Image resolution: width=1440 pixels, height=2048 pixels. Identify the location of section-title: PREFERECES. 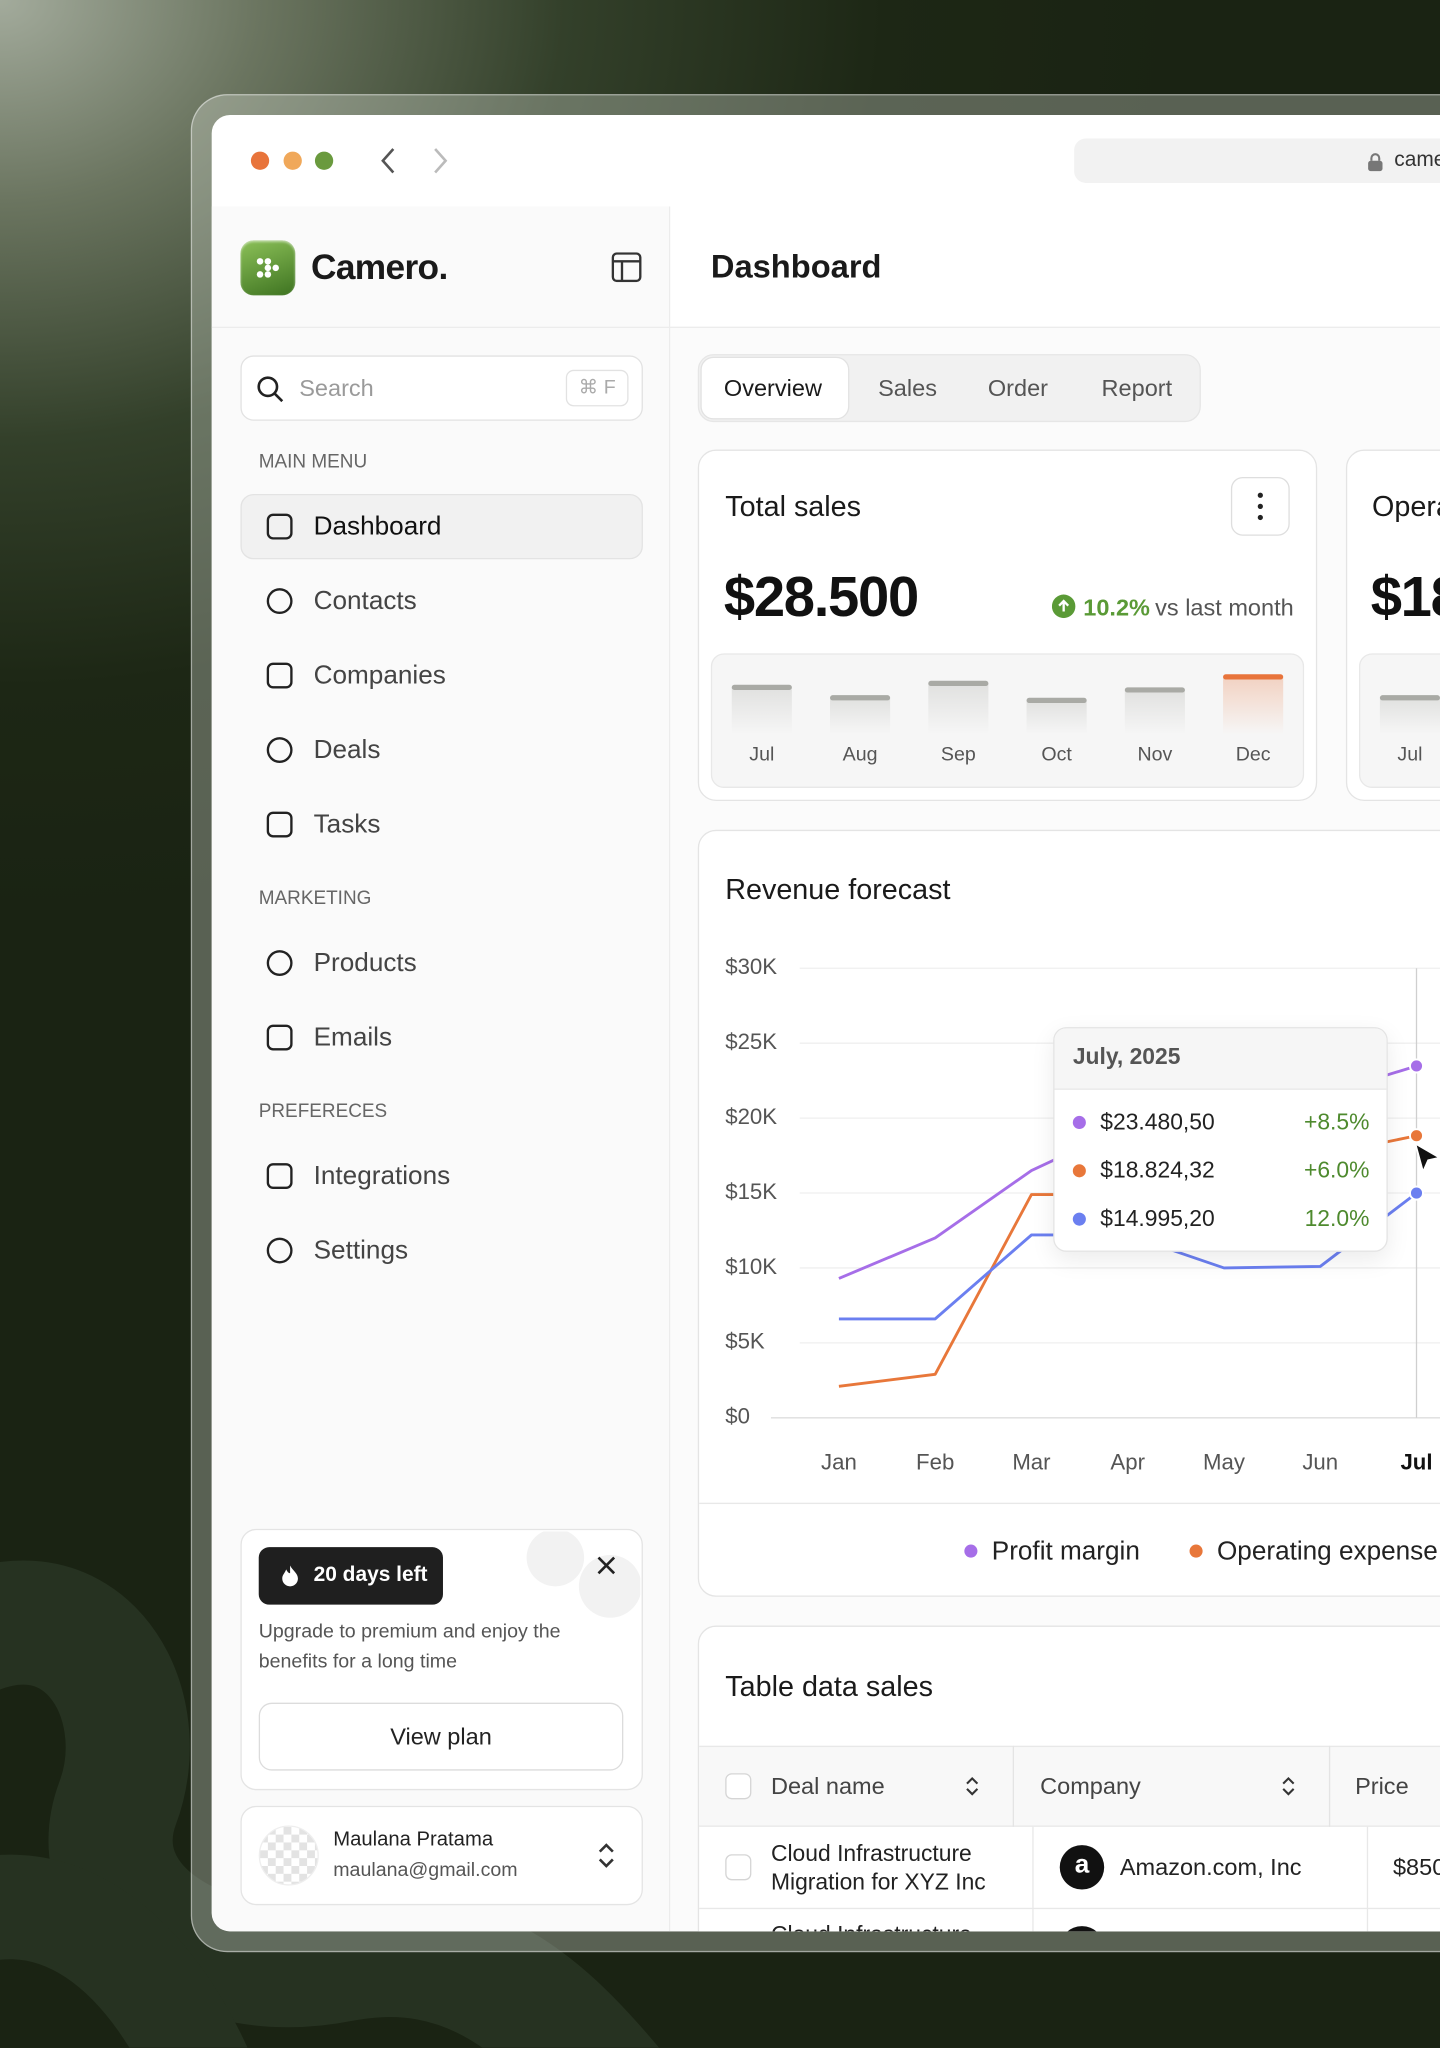
(323, 1112).